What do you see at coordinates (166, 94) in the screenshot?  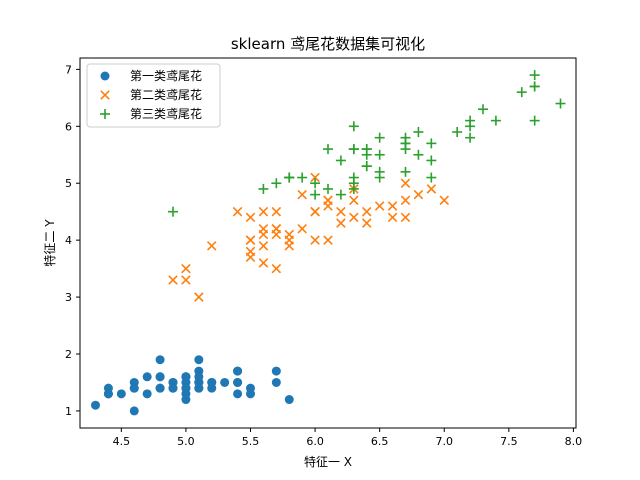 I see `legend-label: 第二类鸢尾花` at bounding box center [166, 94].